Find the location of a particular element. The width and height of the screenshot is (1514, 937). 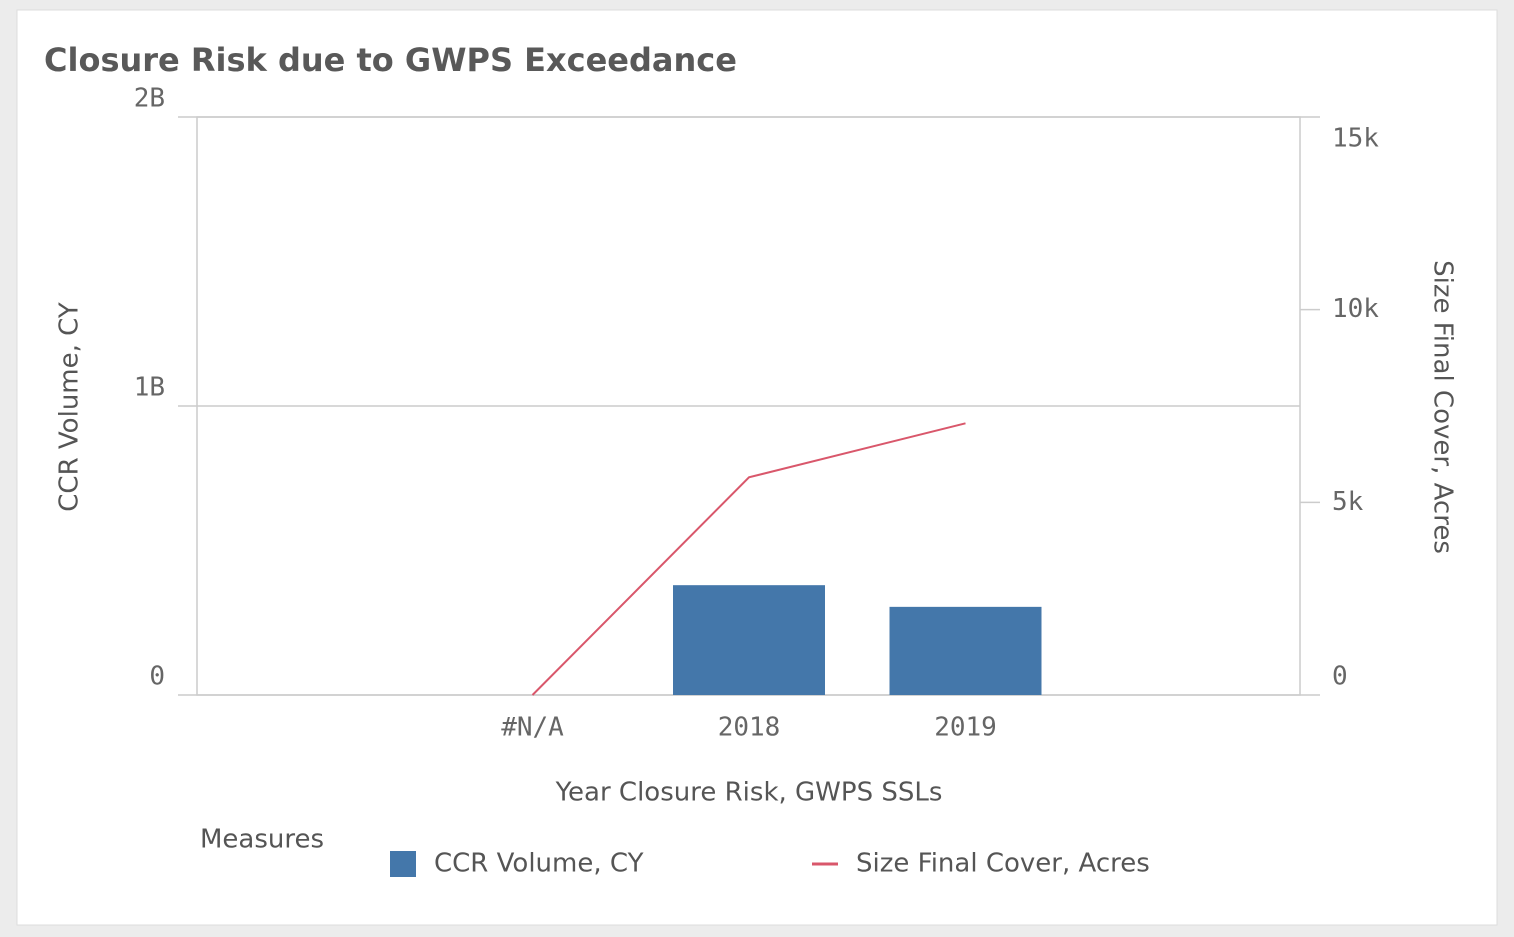

legend-label: Size Final Cover, Acres is located at coordinates (1003, 864).